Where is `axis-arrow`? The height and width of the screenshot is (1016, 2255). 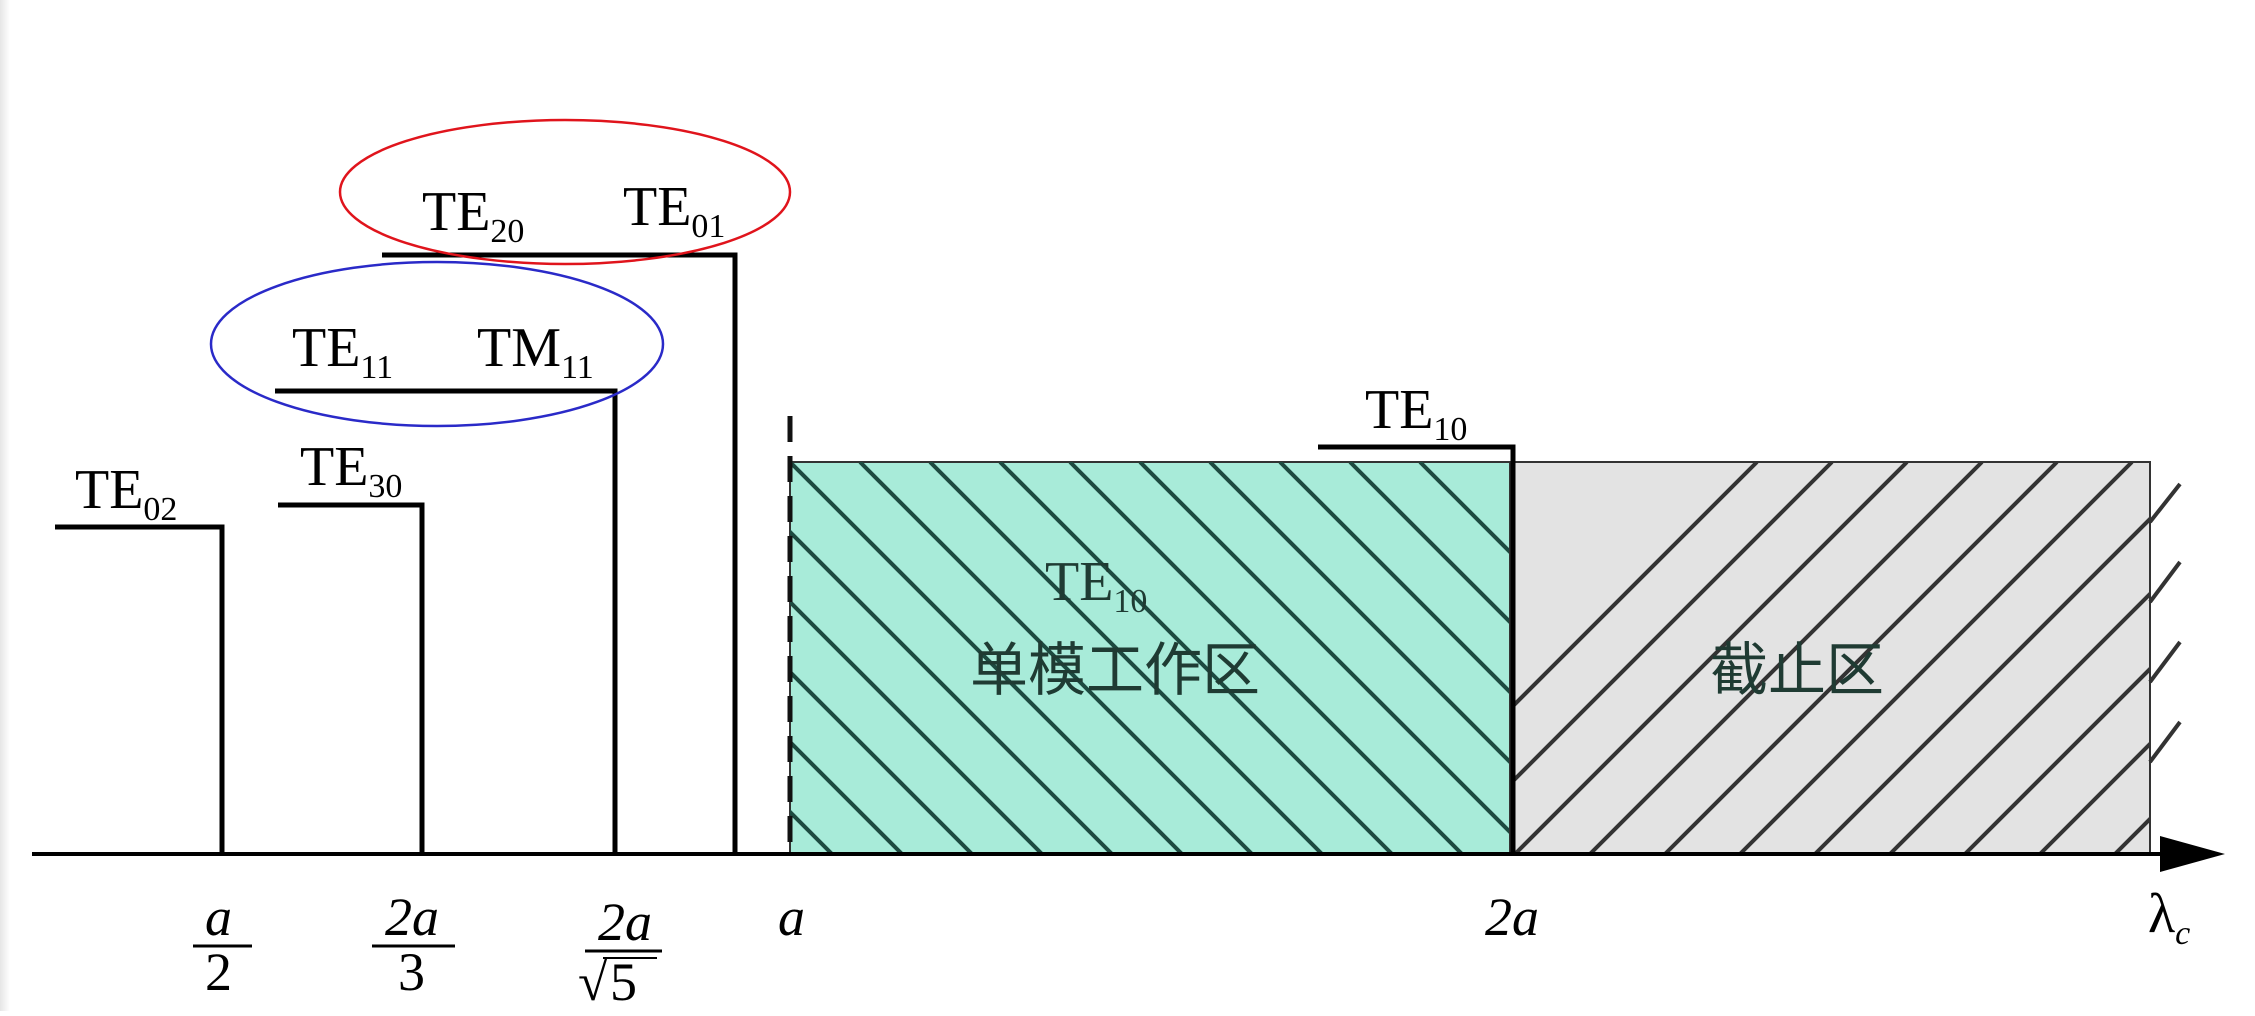
axis-arrow is located at coordinates (2192, 854).